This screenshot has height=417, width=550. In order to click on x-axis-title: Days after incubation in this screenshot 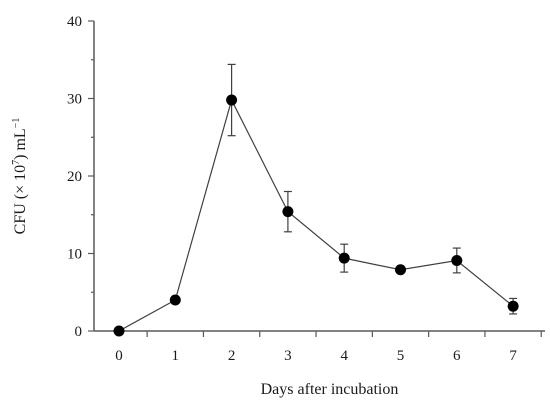, I will do `click(330, 389)`.